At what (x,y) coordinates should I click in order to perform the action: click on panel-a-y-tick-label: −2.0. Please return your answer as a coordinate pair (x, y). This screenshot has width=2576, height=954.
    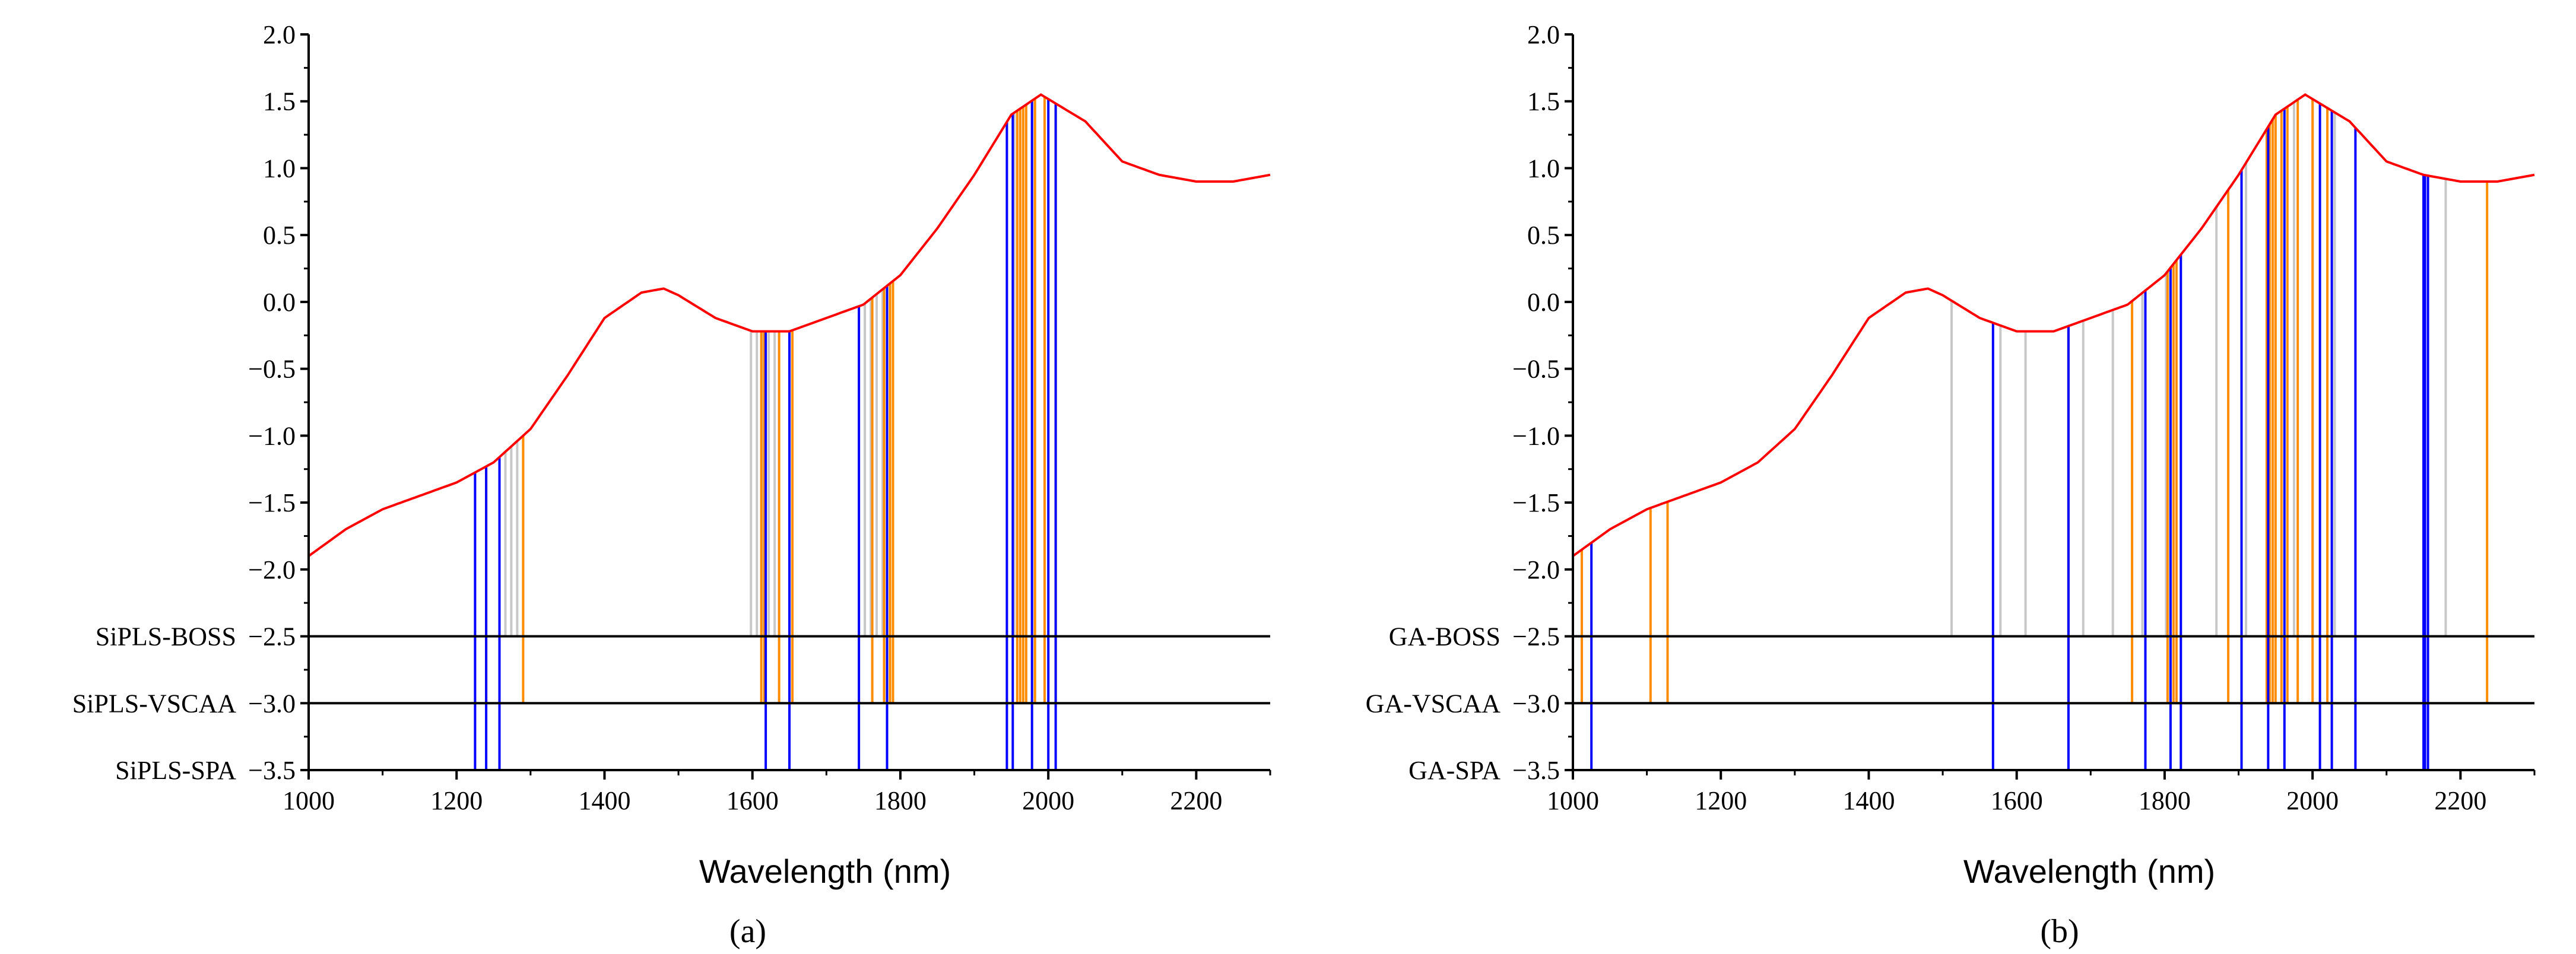
    Looking at the image, I should click on (272, 569).